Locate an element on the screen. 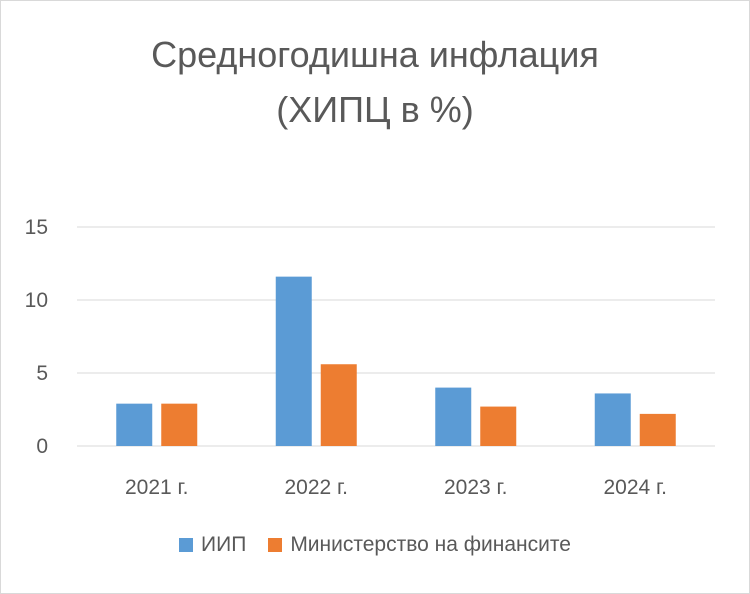 The width and height of the screenshot is (750, 594). legend-swatch-iip is located at coordinates (186, 545).